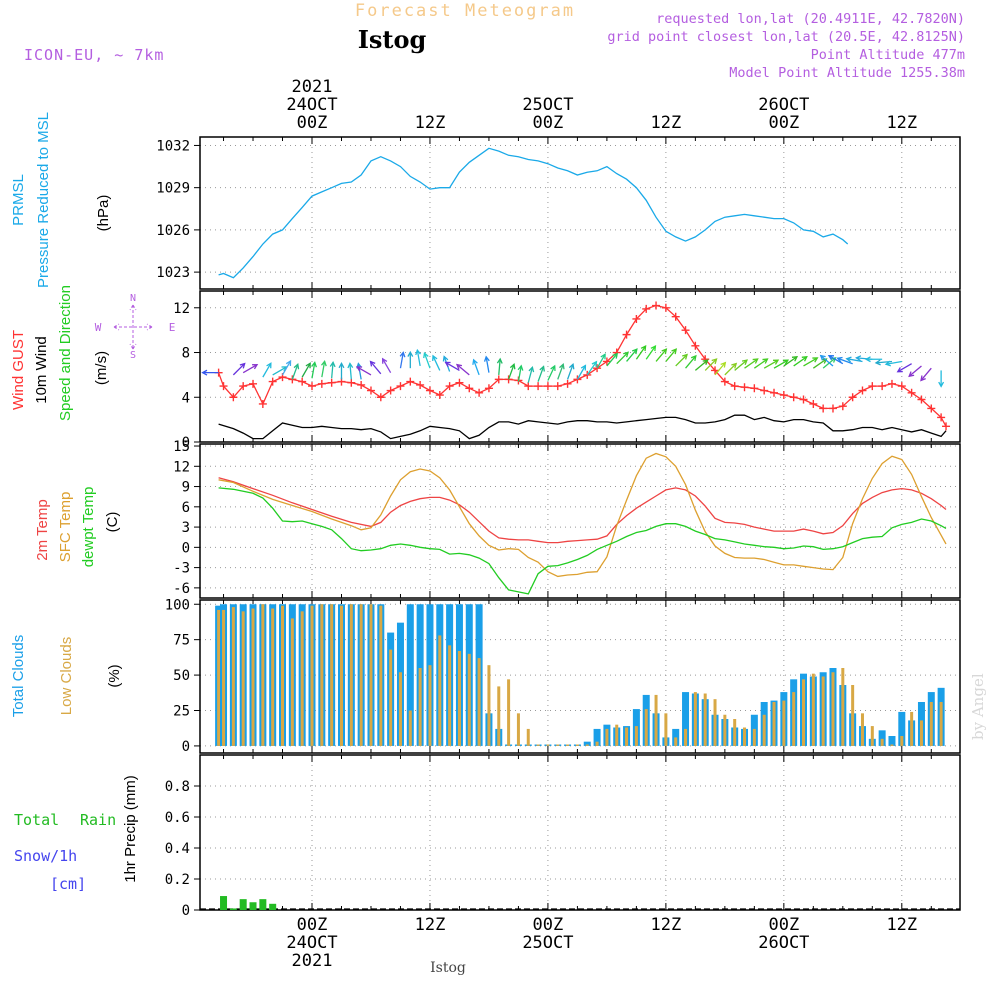 The height and width of the screenshot is (1000, 1000). What do you see at coordinates (181, 467) in the screenshot?
I see `temperature-ytick-label: 12` at bounding box center [181, 467].